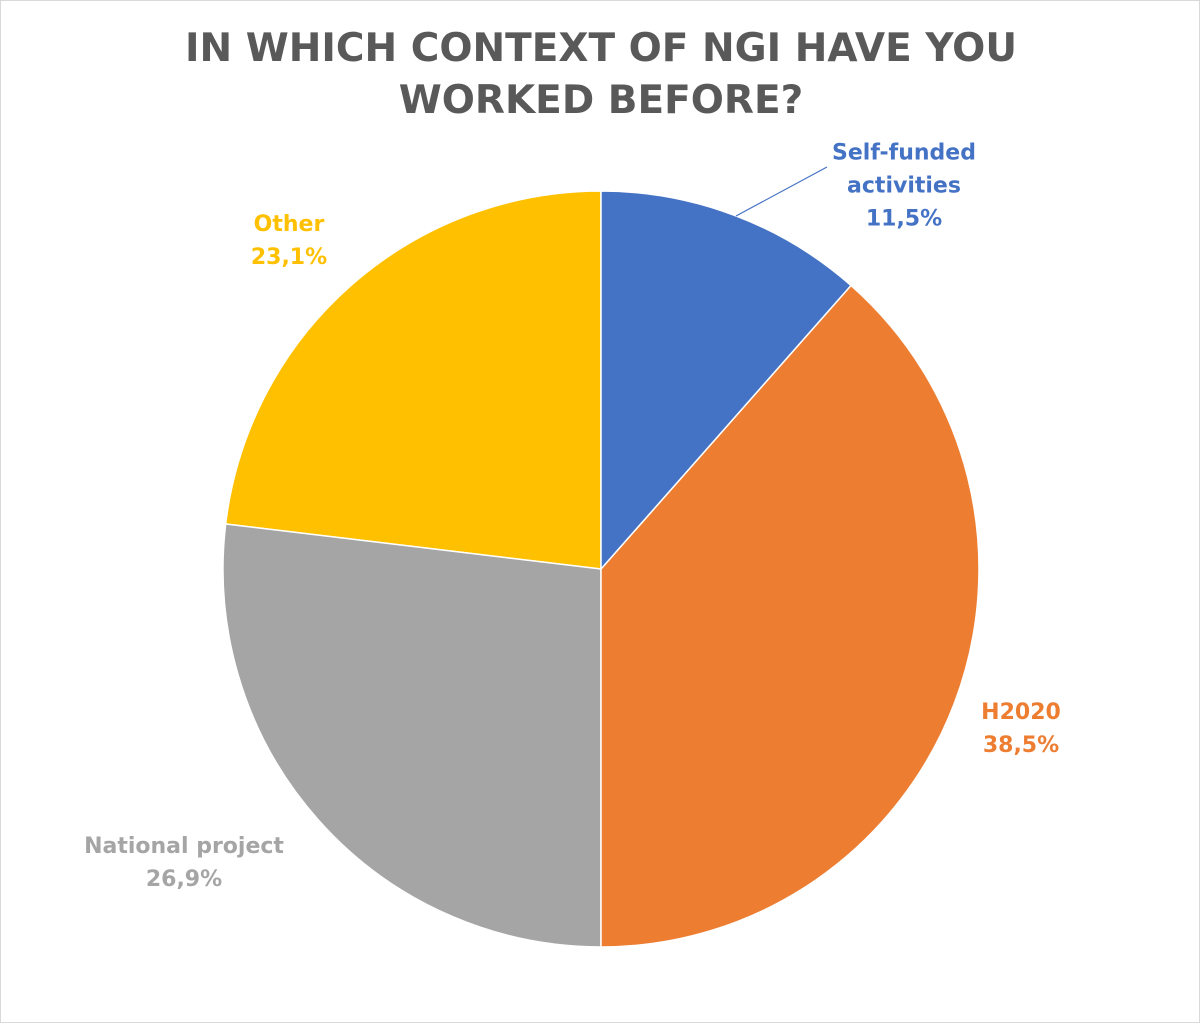 The image size is (1200, 1023). What do you see at coordinates (1021, 729) in the screenshot?
I see `data-label: H2020 38,5%` at bounding box center [1021, 729].